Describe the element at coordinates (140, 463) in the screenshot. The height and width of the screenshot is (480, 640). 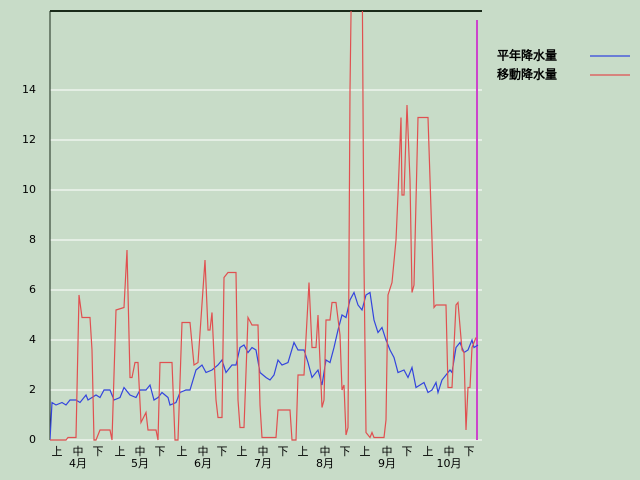
I see `month-label: 5月` at that location.